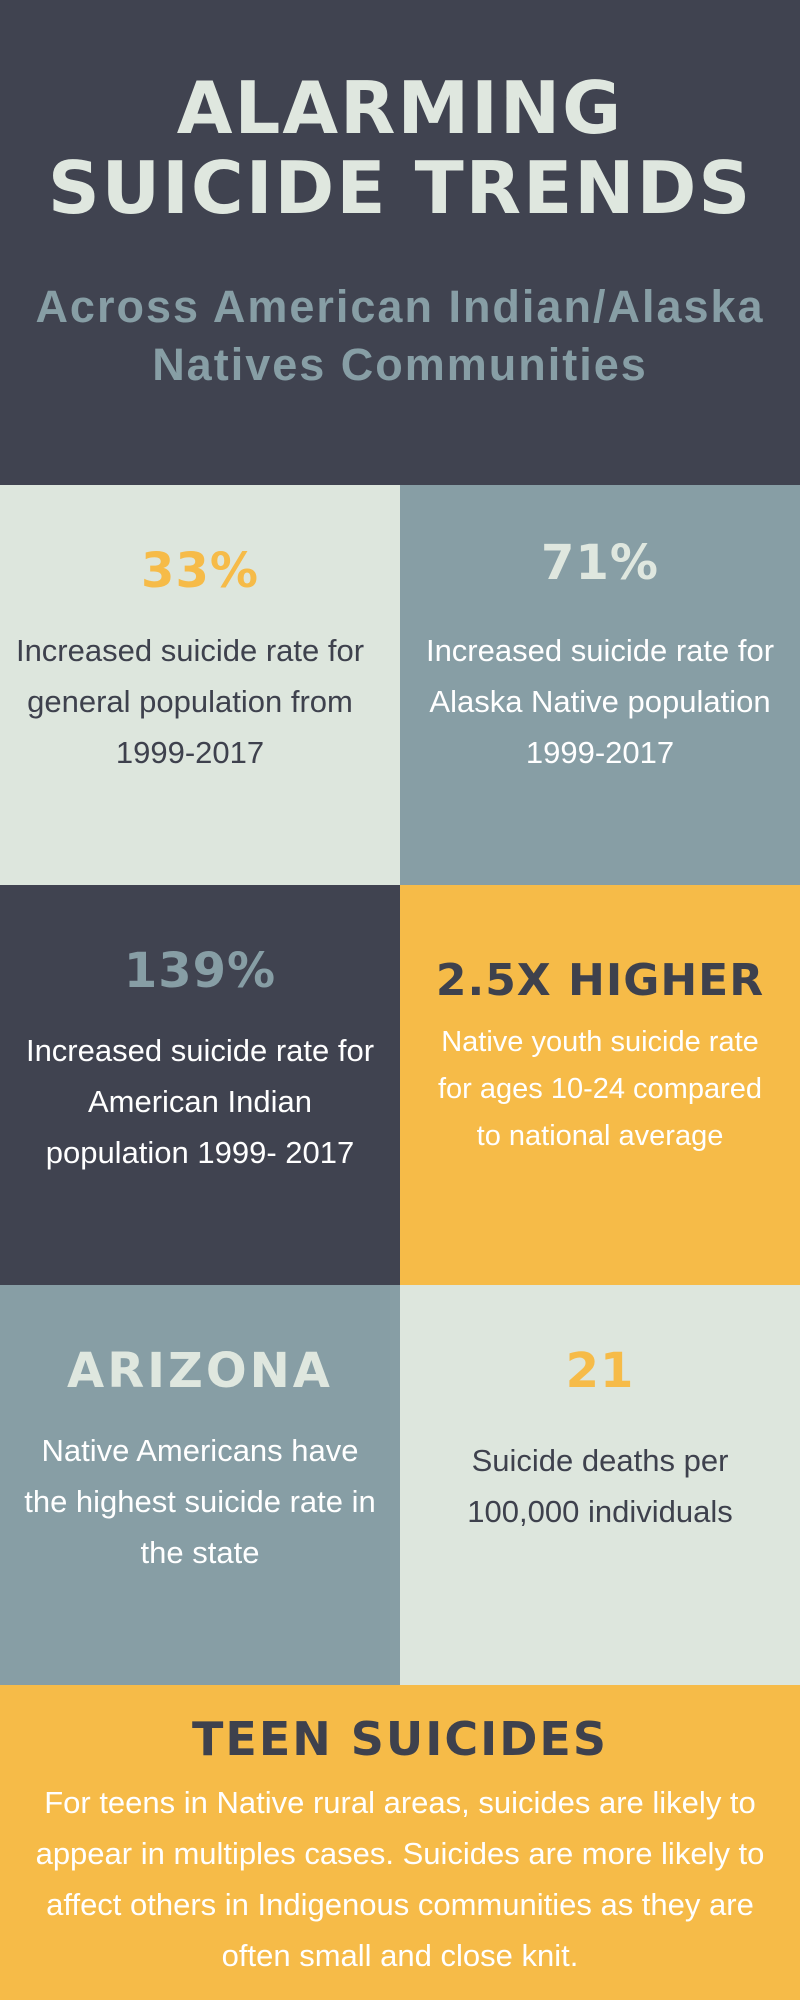  What do you see at coordinates (400, 148) in the screenshot?
I see `page-title: ALARMING SUICIDE TRENDS` at bounding box center [400, 148].